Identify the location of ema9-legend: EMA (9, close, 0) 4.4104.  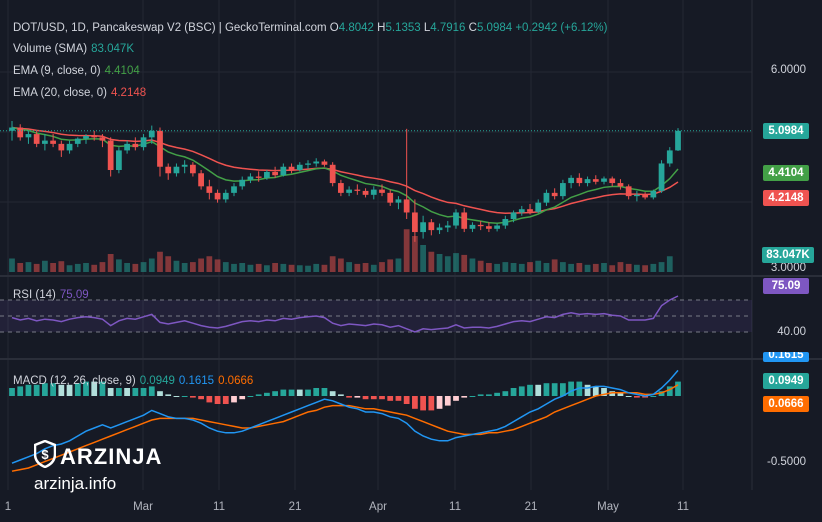
(76, 71).